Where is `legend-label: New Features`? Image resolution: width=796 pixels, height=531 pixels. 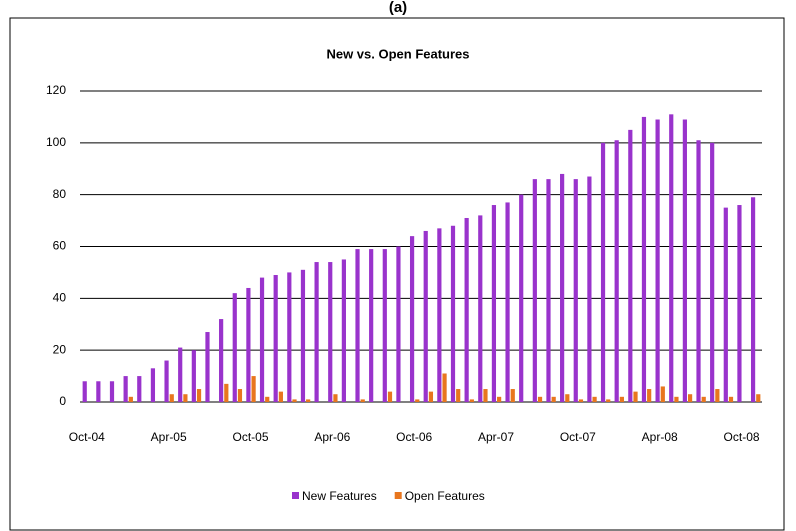 legend-label: New Features is located at coordinates (339, 496).